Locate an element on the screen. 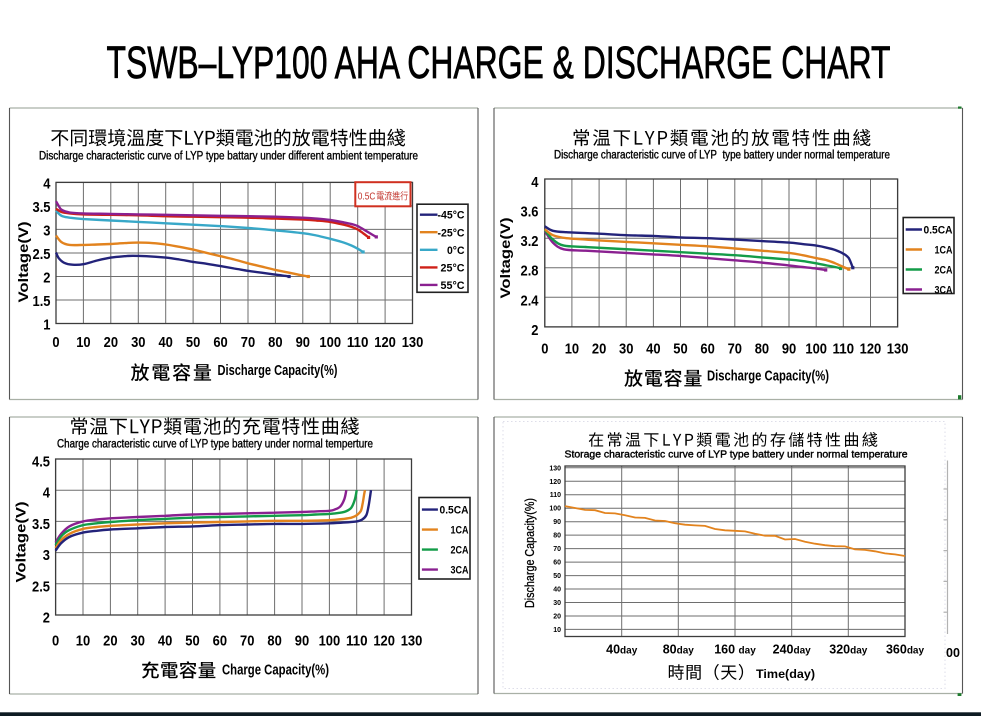 The width and height of the screenshot is (981, 716). svg-text: 2.8 is located at coordinates (530, 272).